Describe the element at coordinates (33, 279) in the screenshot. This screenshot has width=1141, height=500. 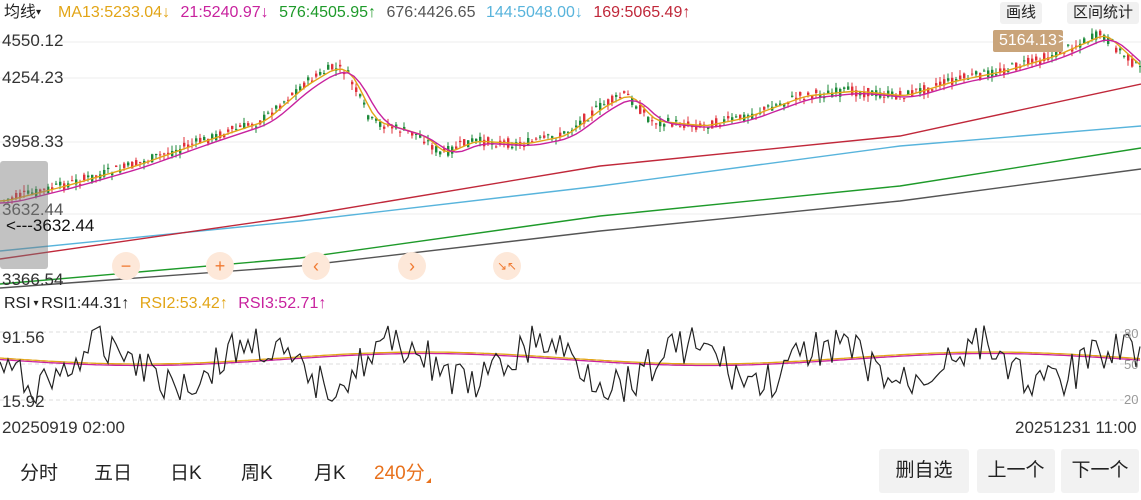
I see `y-label-bottom: 3366.54` at that location.